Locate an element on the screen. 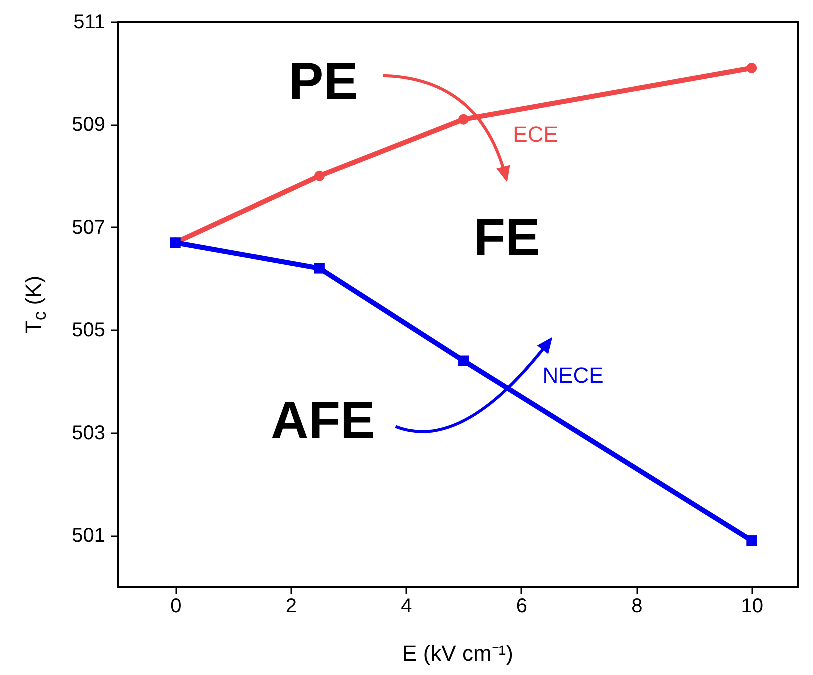  annotation: ECE is located at coordinates (535, 135).